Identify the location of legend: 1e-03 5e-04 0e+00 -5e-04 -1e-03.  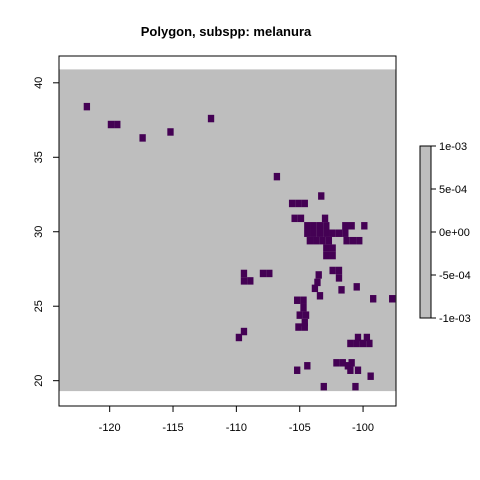
(445, 233).